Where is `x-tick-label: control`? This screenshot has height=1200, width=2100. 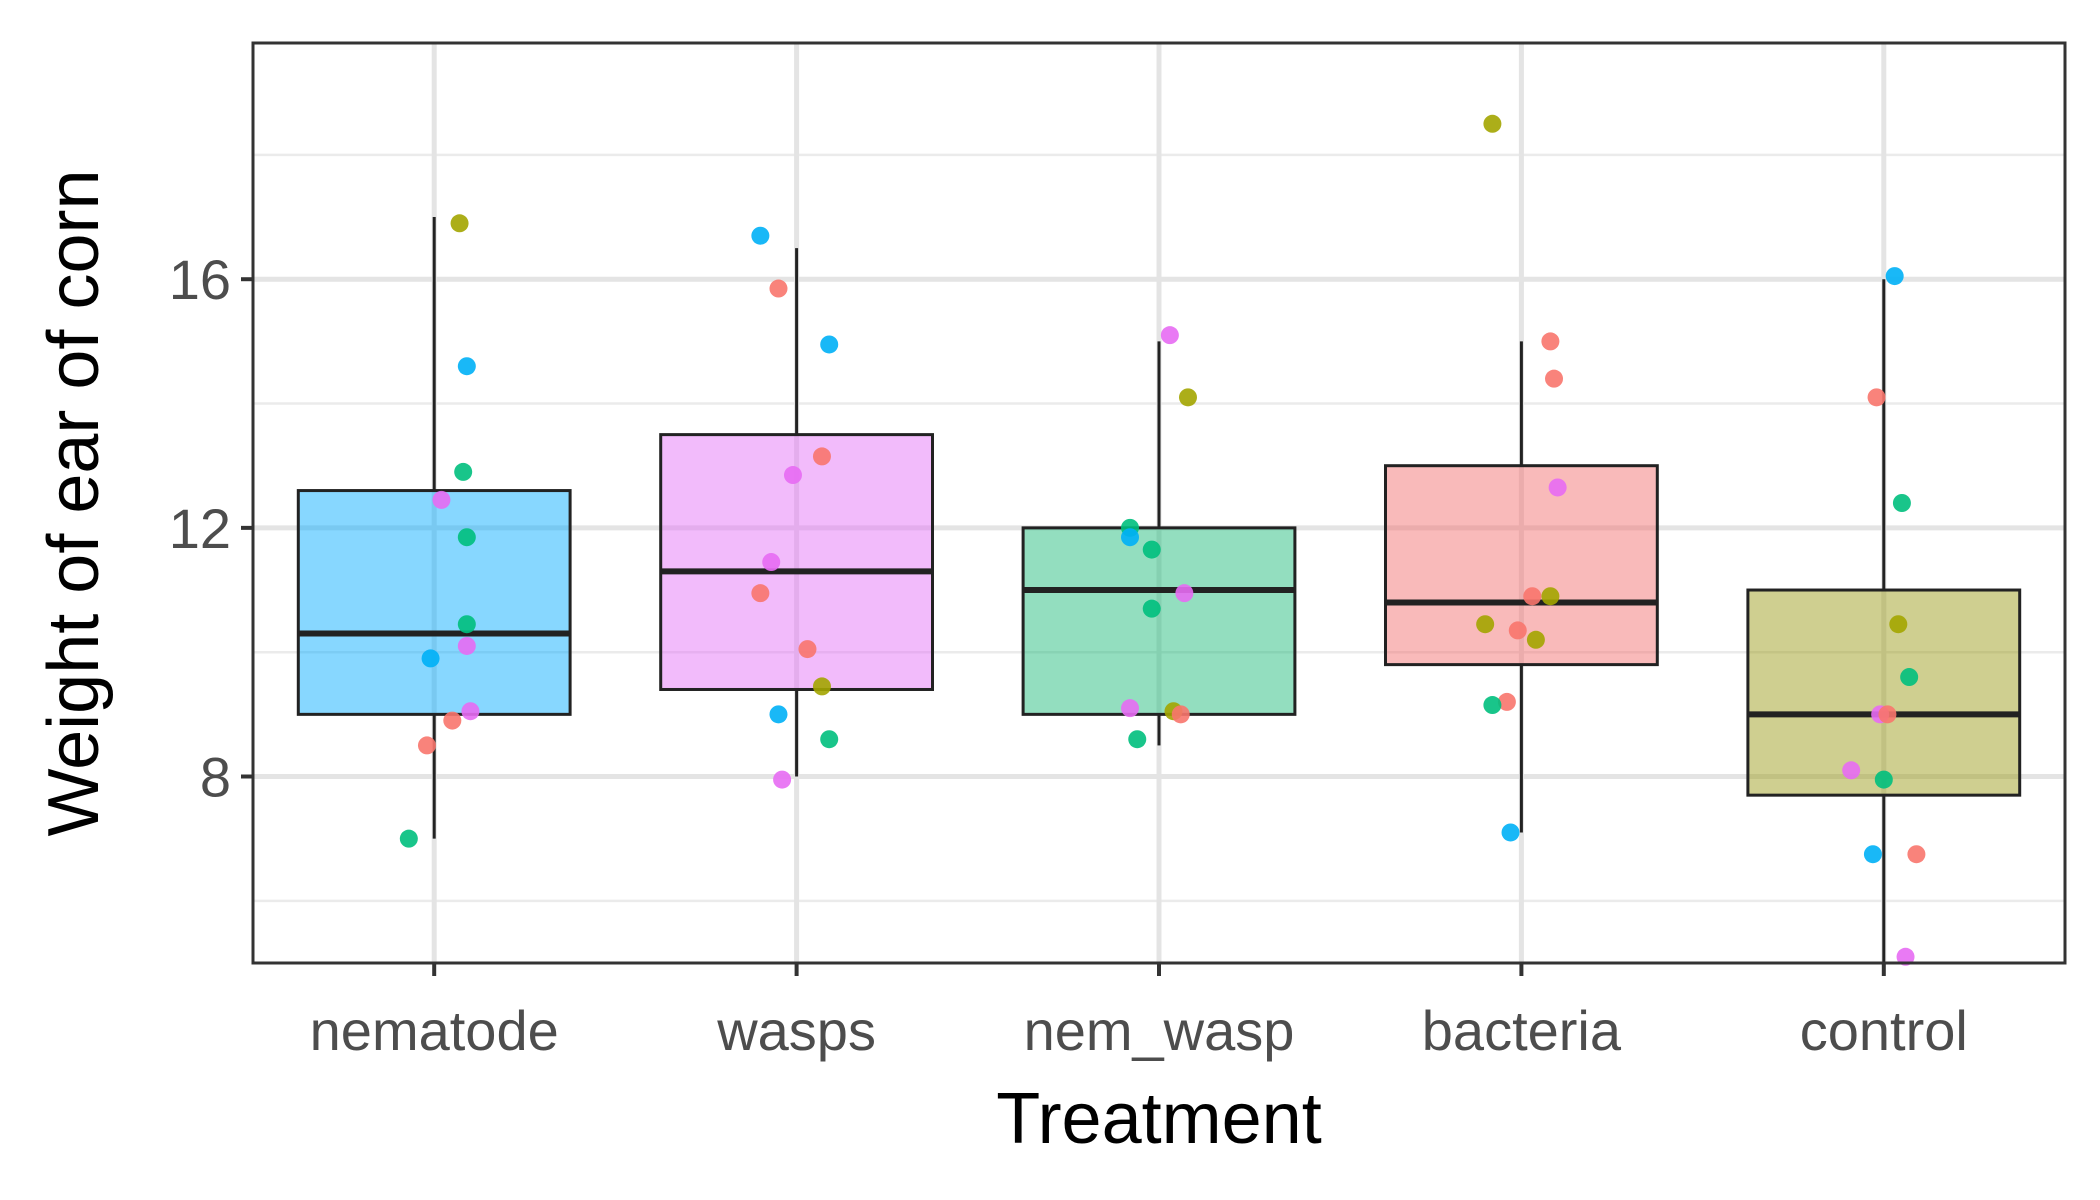 x-tick-label: control is located at coordinates (1884, 1030).